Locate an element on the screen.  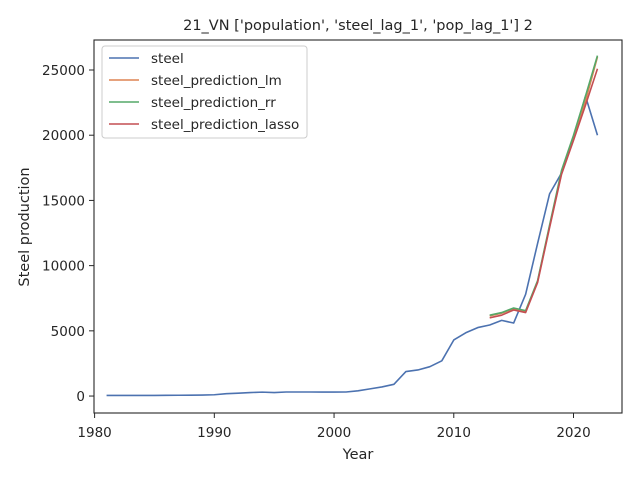
y-tick-label: 15000 is located at coordinates (63, 201).